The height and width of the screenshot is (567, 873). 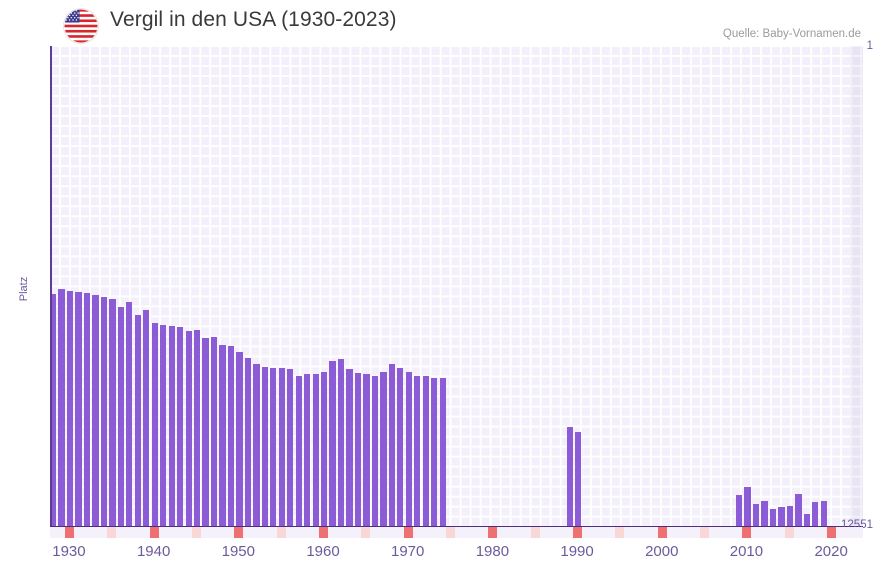 What do you see at coordinates (214, 431) in the screenshot?
I see `bar-1947` at bounding box center [214, 431].